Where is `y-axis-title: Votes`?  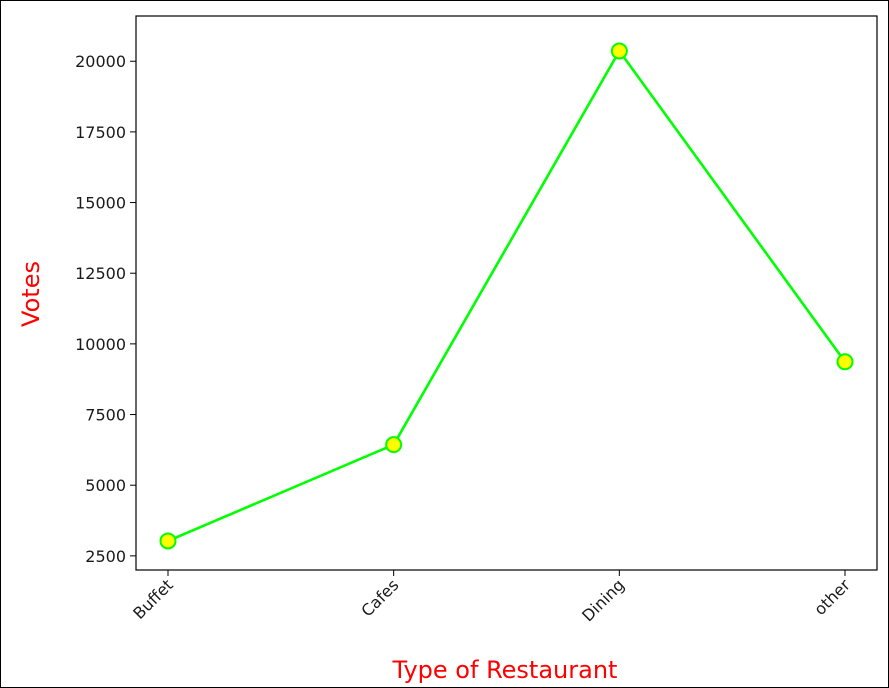 y-axis-title: Votes is located at coordinates (31, 294).